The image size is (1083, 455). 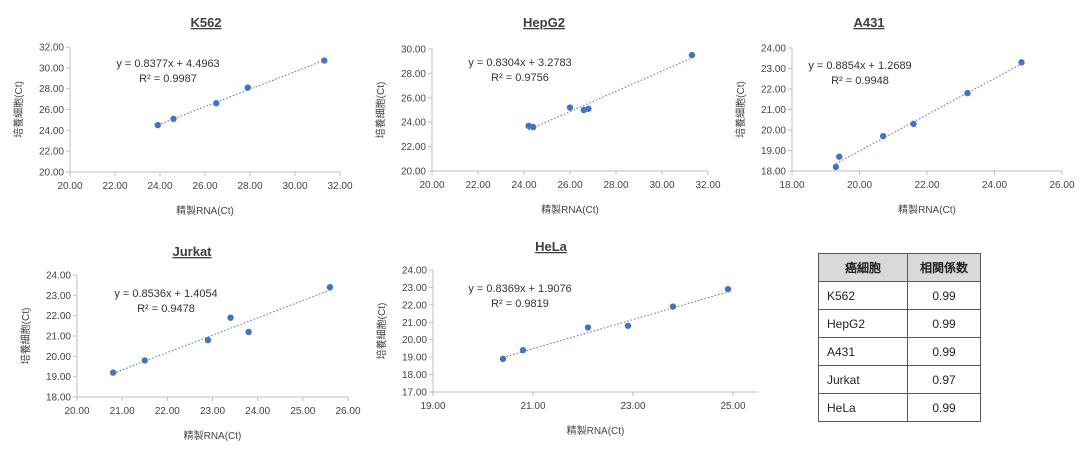 I want to click on table-row: HeLa 0.99, so click(x=899, y=407).